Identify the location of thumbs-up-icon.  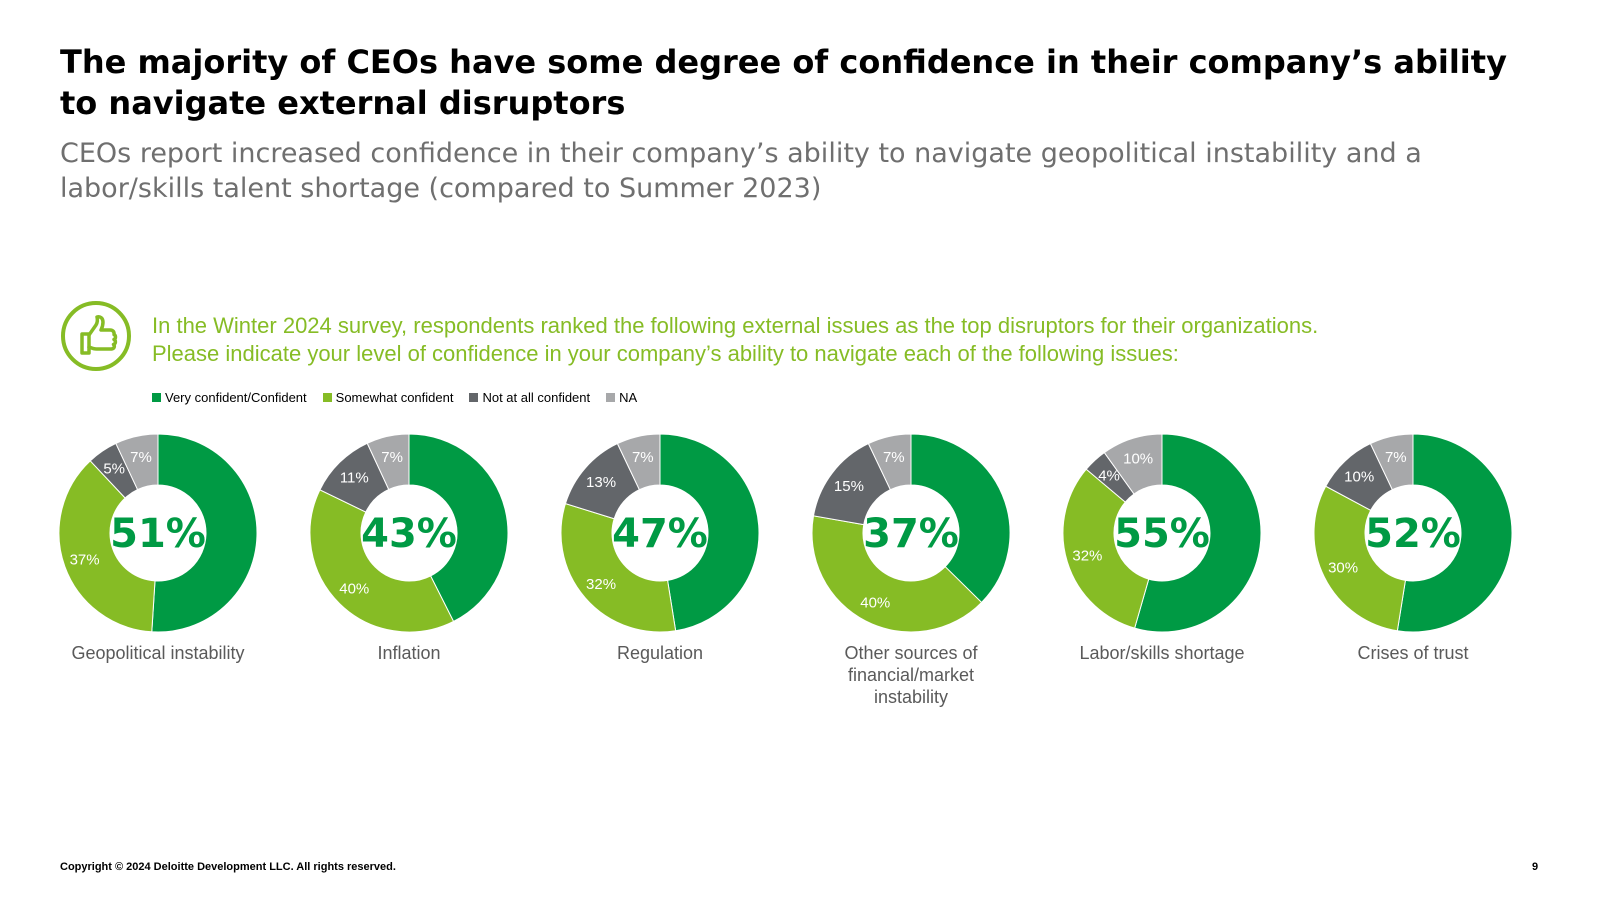
(96, 336).